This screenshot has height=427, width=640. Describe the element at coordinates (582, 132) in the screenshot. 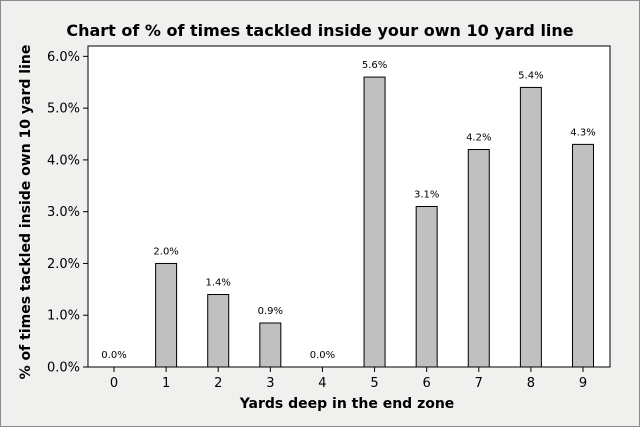

I see `data-label: 4.3%` at that location.